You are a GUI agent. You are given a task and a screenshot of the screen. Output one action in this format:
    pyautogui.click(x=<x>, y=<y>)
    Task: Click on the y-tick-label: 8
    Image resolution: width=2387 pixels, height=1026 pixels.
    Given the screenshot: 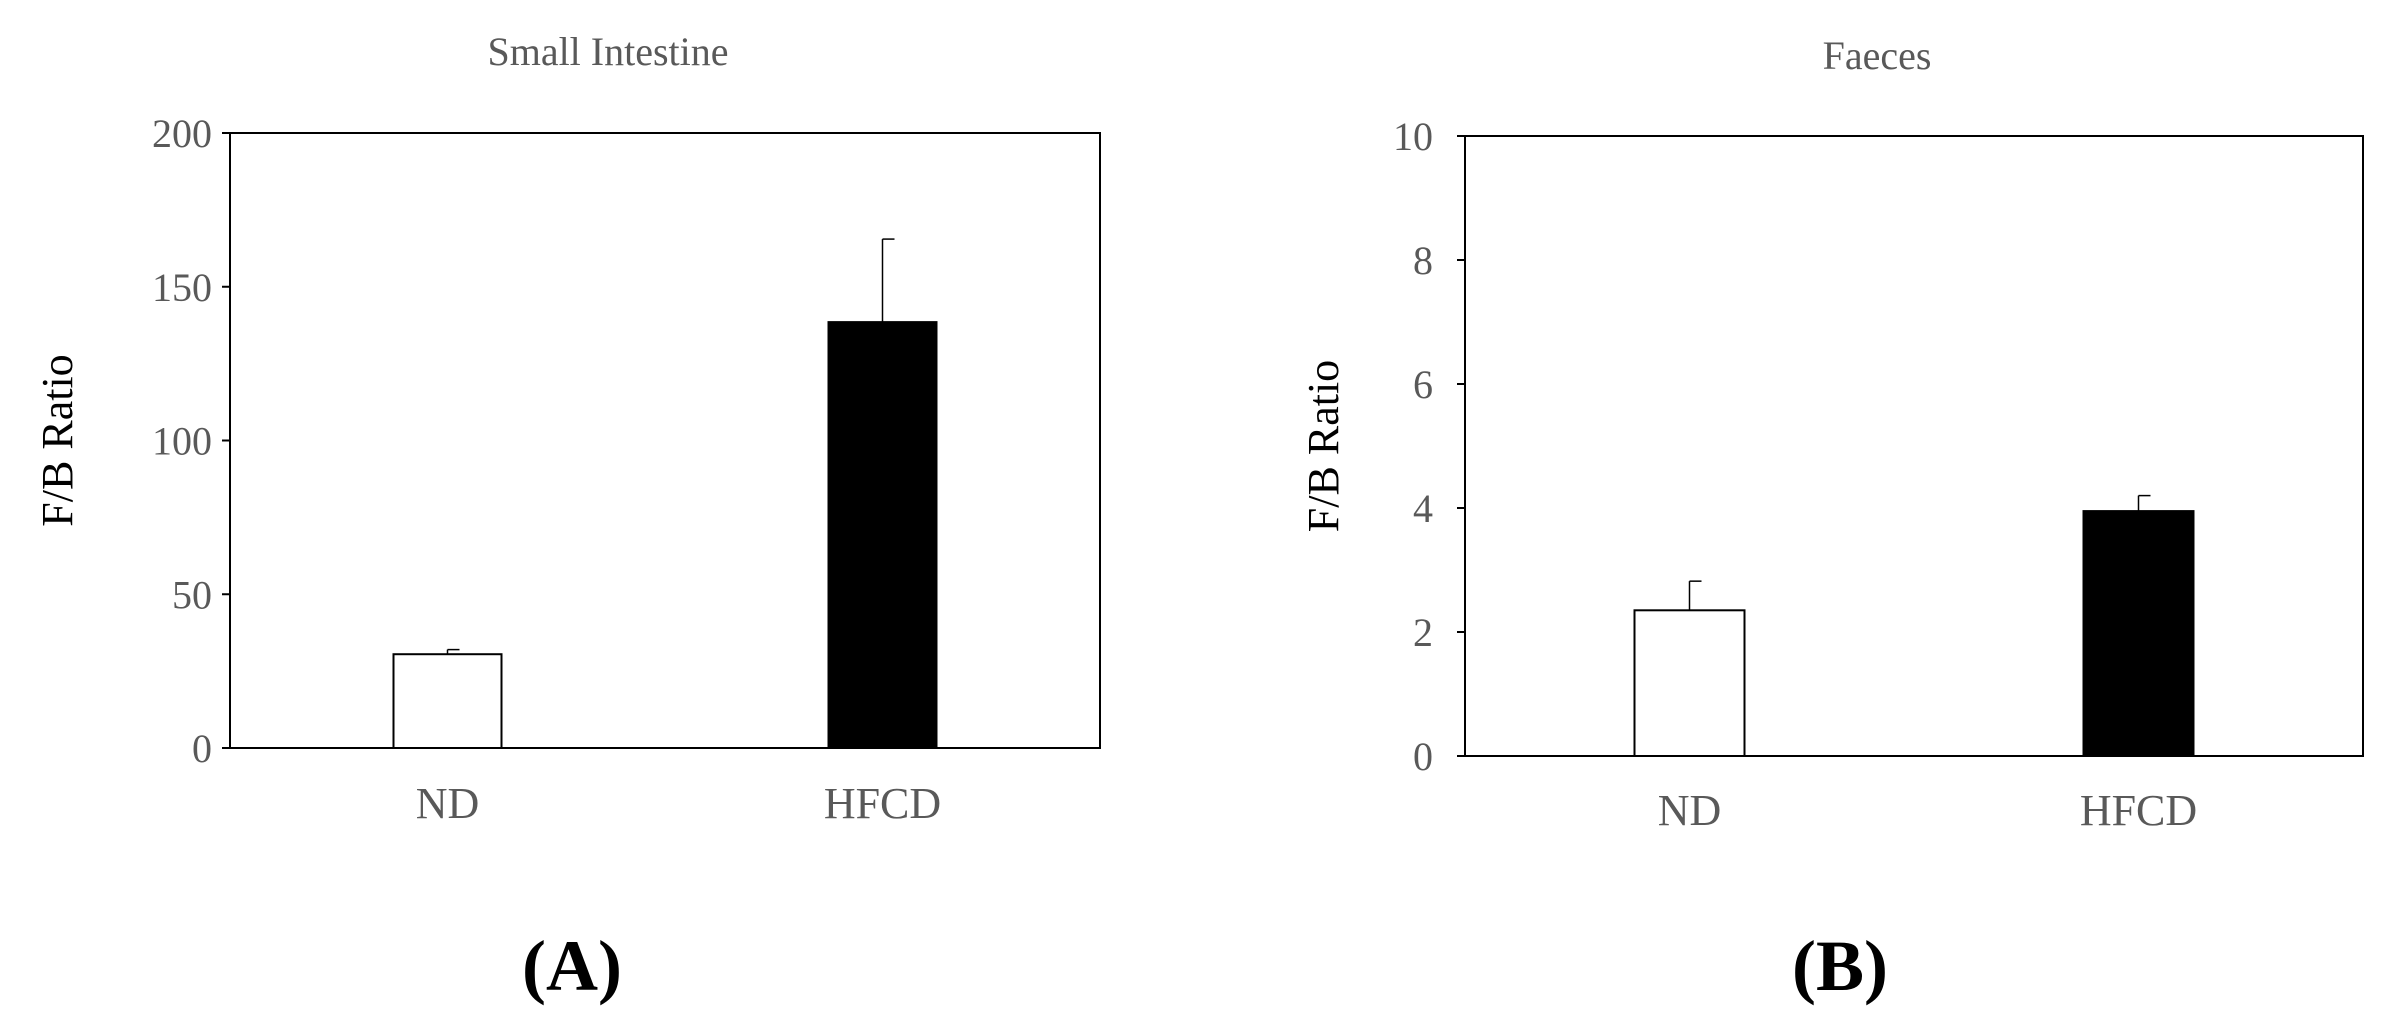 What is the action you would take?
    pyautogui.click(x=1423, y=260)
    